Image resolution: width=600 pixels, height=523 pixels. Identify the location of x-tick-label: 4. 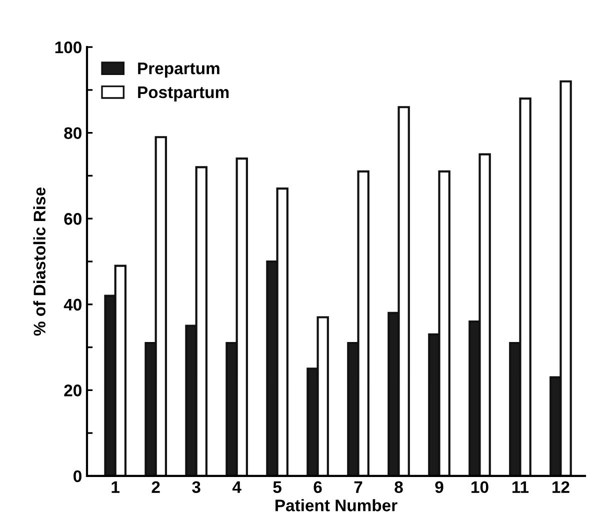
(237, 487).